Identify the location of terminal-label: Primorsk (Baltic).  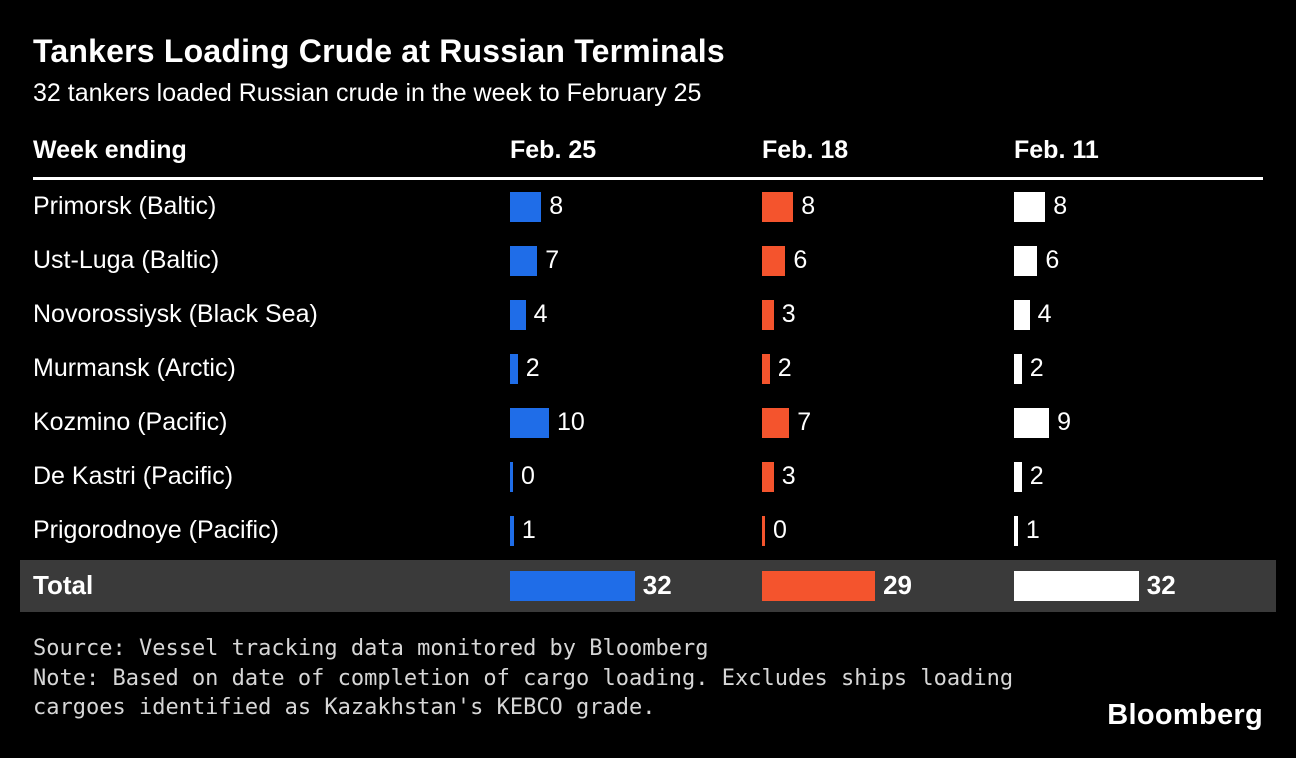
(125, 206).